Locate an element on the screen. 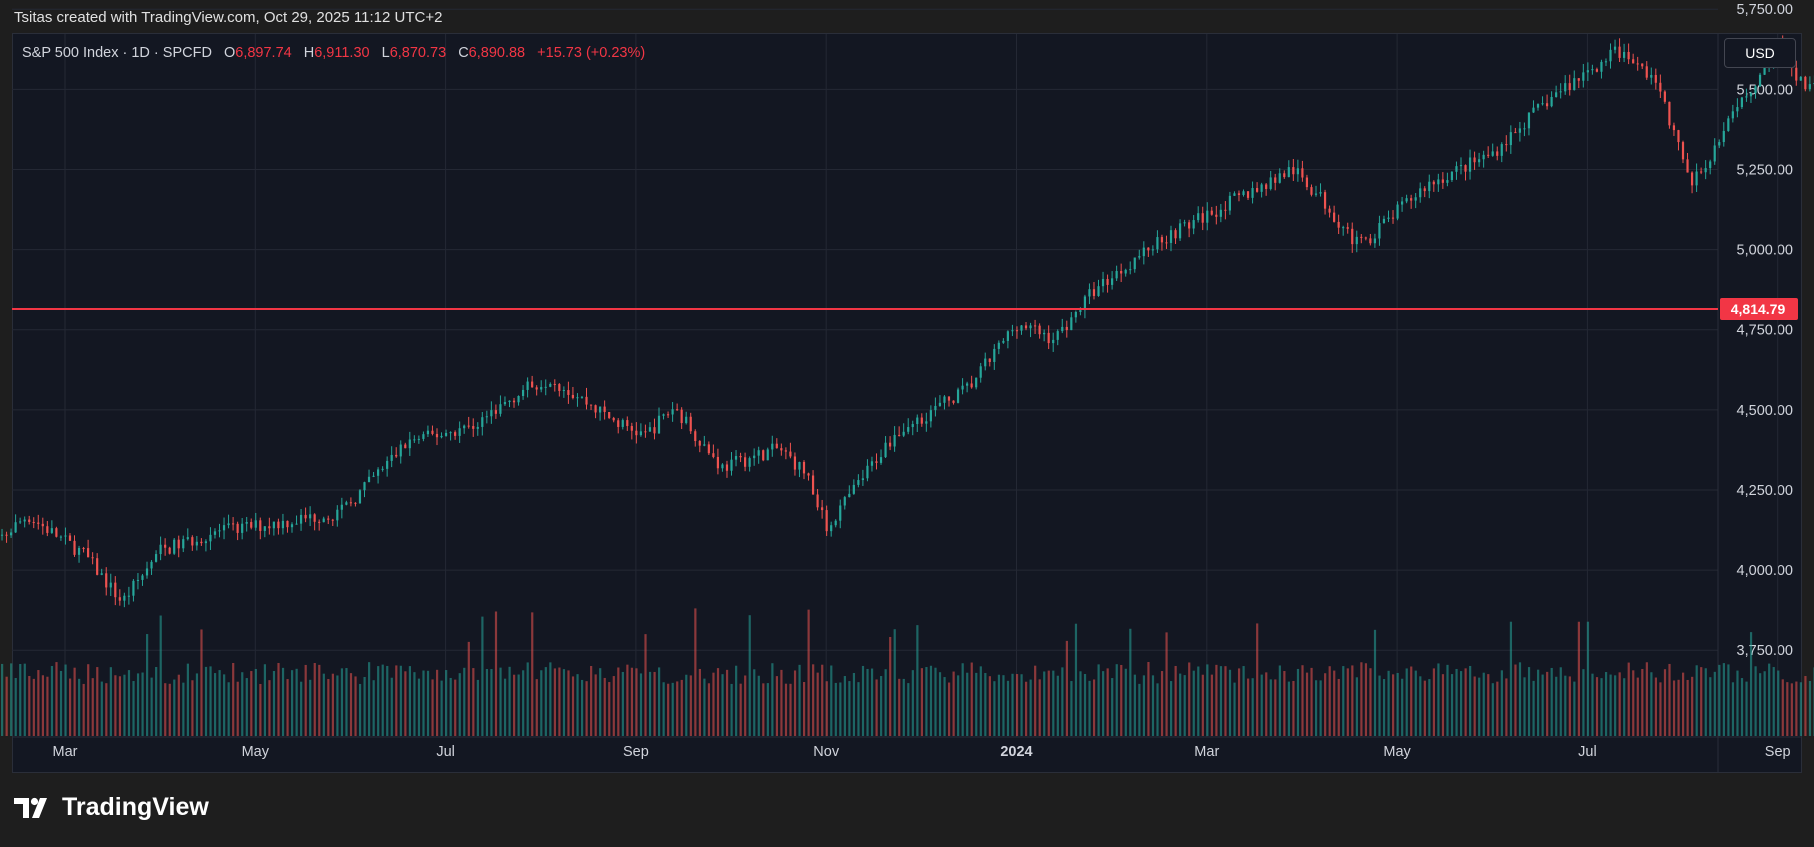 The width and height of the screenshot is (1814, 847). legend-high-value: 6,911.30 is located at coordinates (342, 53).